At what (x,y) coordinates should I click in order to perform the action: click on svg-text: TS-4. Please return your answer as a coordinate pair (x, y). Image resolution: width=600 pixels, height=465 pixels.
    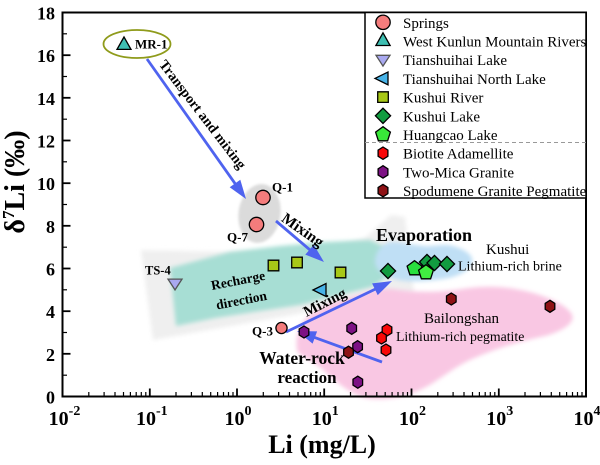
    Looking at the image, I should click on (158, 271).